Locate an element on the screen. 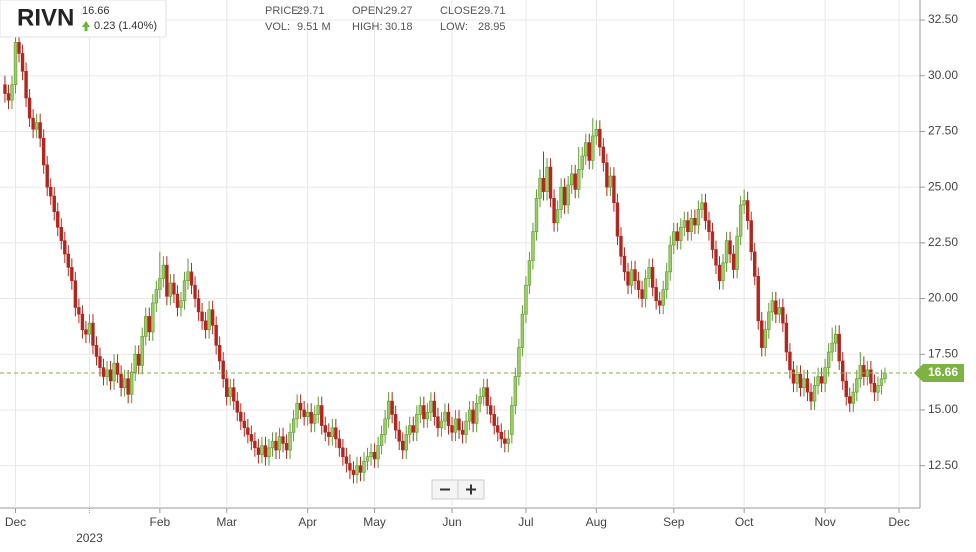 This screenshot has width=976, height=552. y-tick-label: 30.00 is located at coordinates (943, 75).